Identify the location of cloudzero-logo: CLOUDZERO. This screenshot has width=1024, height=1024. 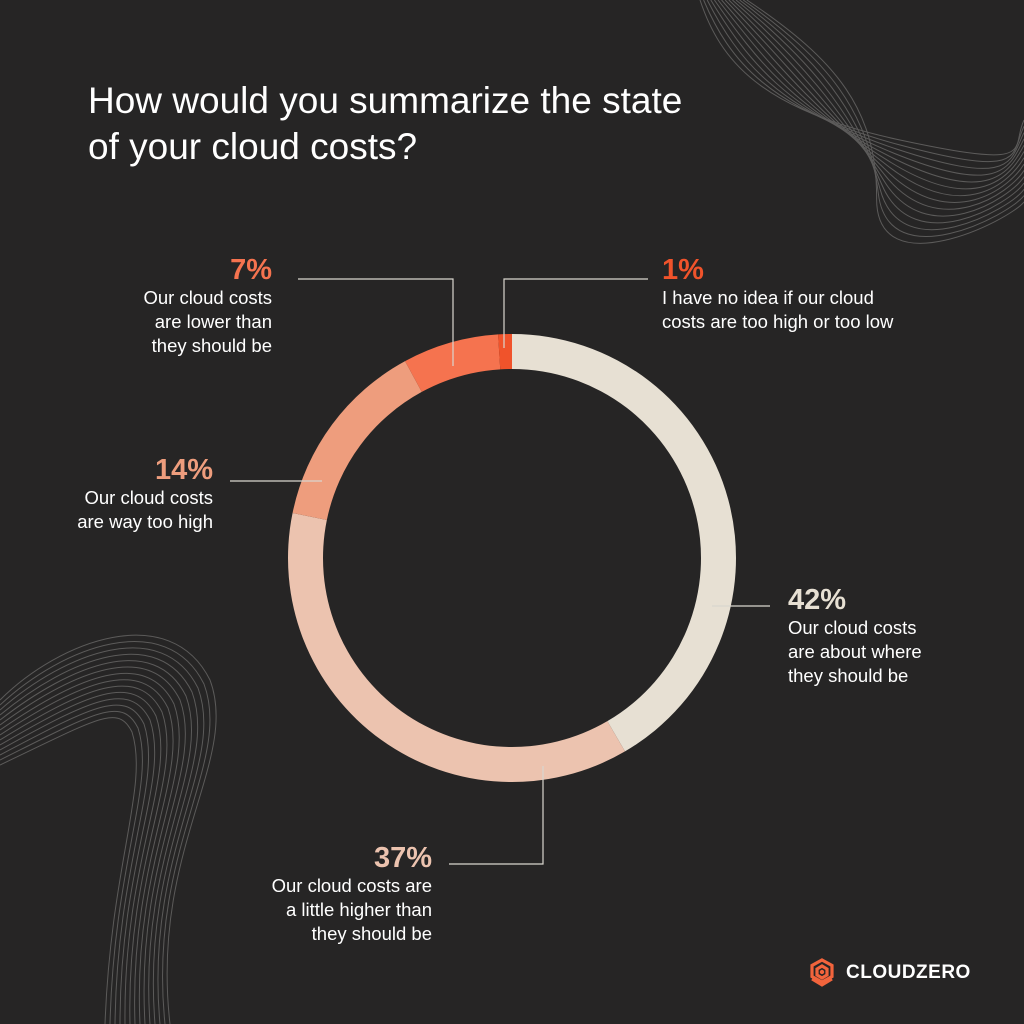
(888, 973).